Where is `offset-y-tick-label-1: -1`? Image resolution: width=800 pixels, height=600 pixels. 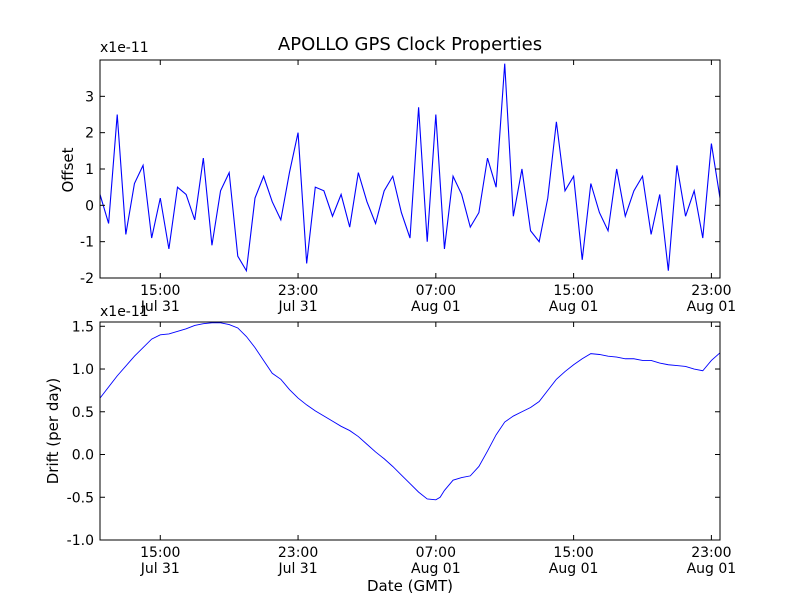
offset-y-tick-label-1: -1 is located at coordinates (87, 243).